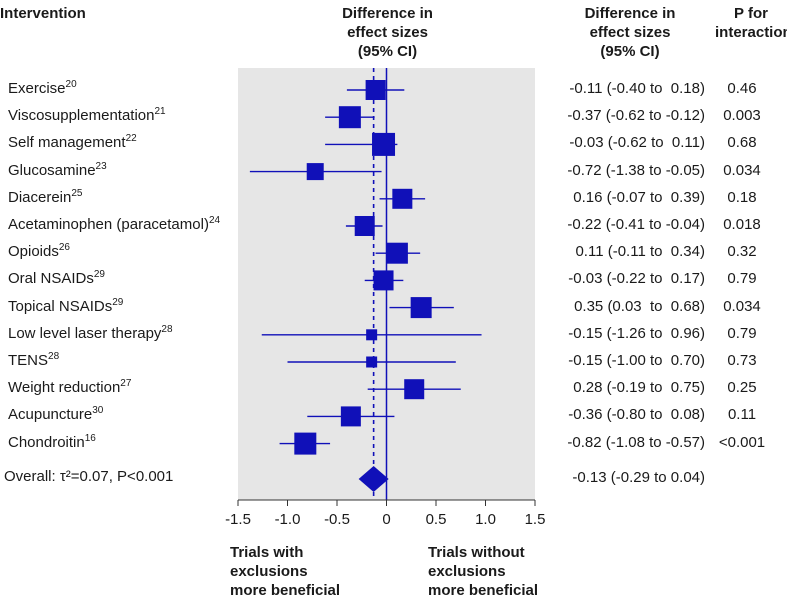 Image resolution: width=787 pixels, height=600 pixels. I want to click on overall-diamond, so click(373, 479).